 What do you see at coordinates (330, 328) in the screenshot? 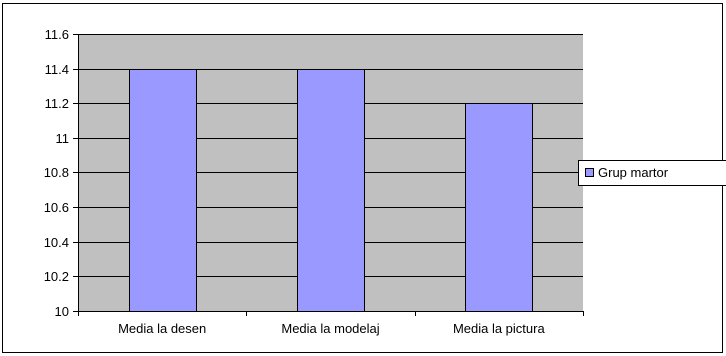
I see `x-tick-label: Media la modelaj` at bounding box center [330, 328].